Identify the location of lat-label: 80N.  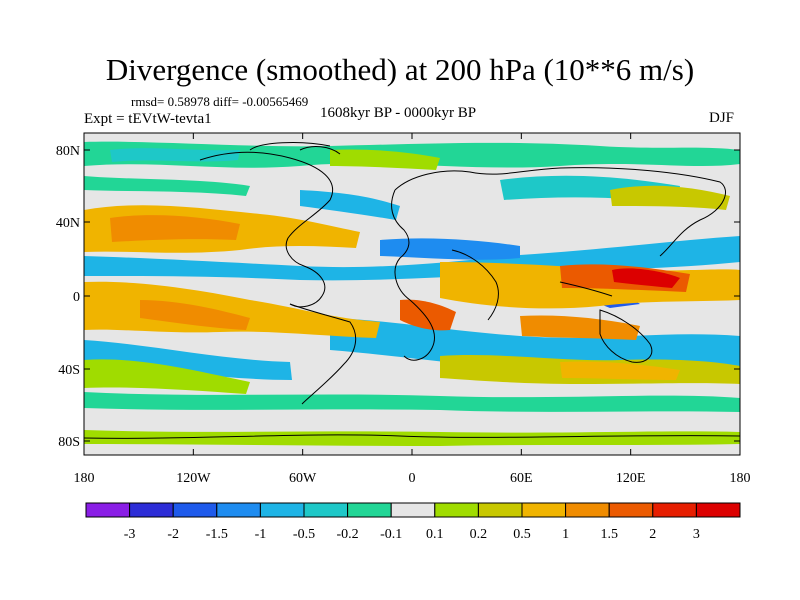
(68, 151).